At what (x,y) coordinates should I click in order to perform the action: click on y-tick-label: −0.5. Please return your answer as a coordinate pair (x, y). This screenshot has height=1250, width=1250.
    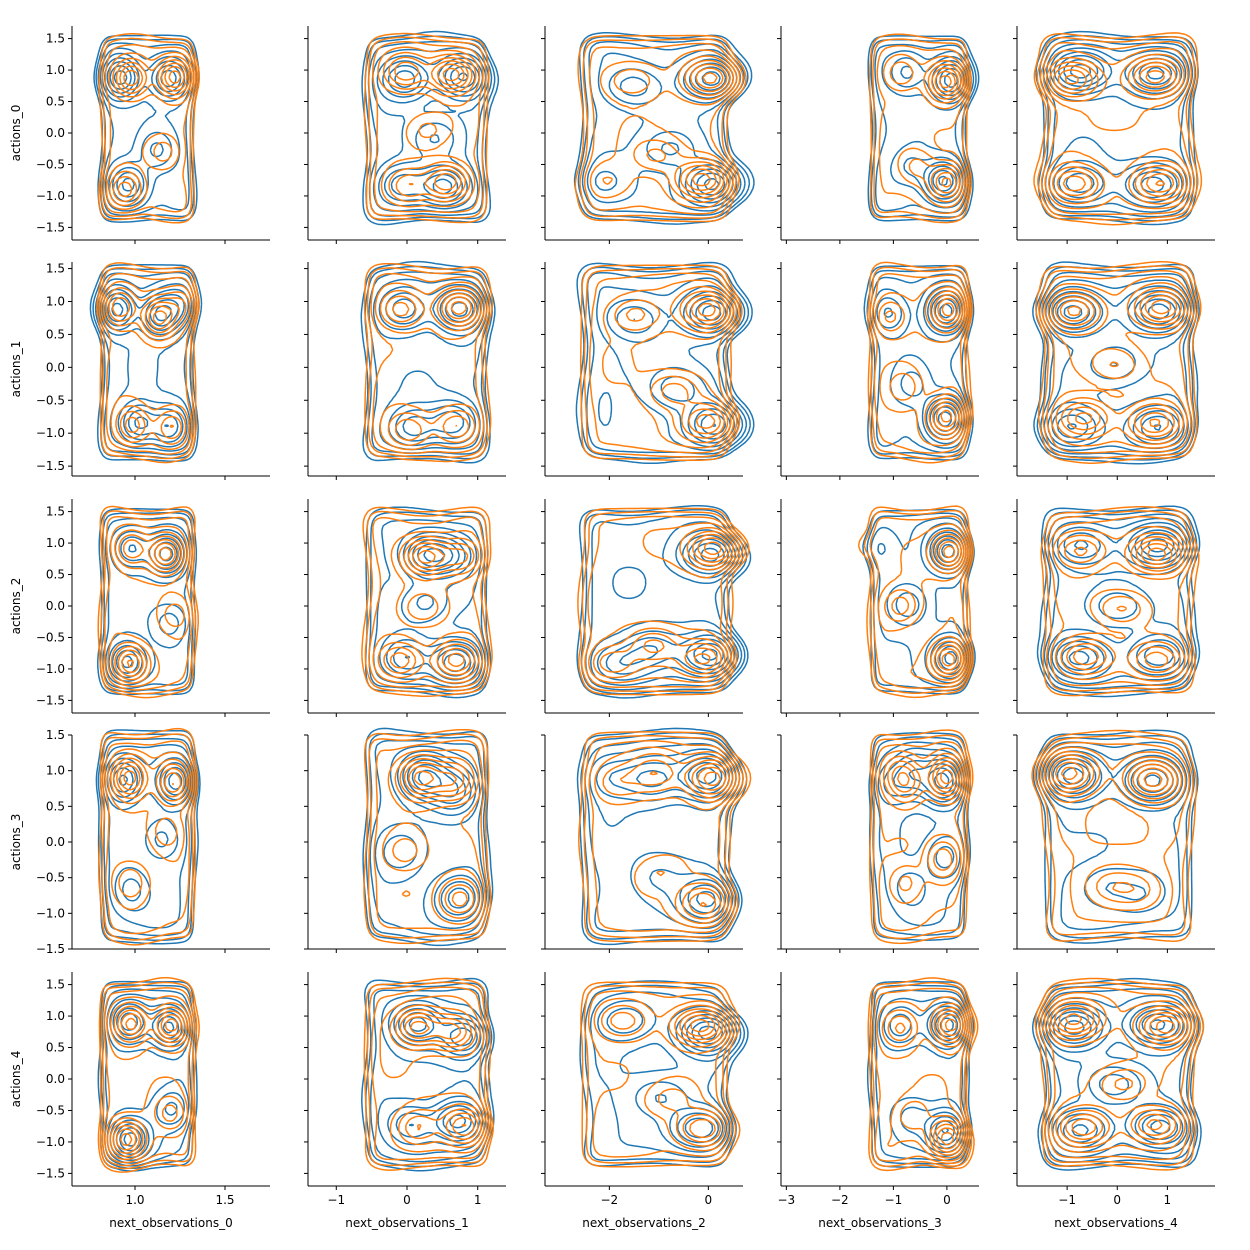
    Looking at the image, I should click on (50, 400).